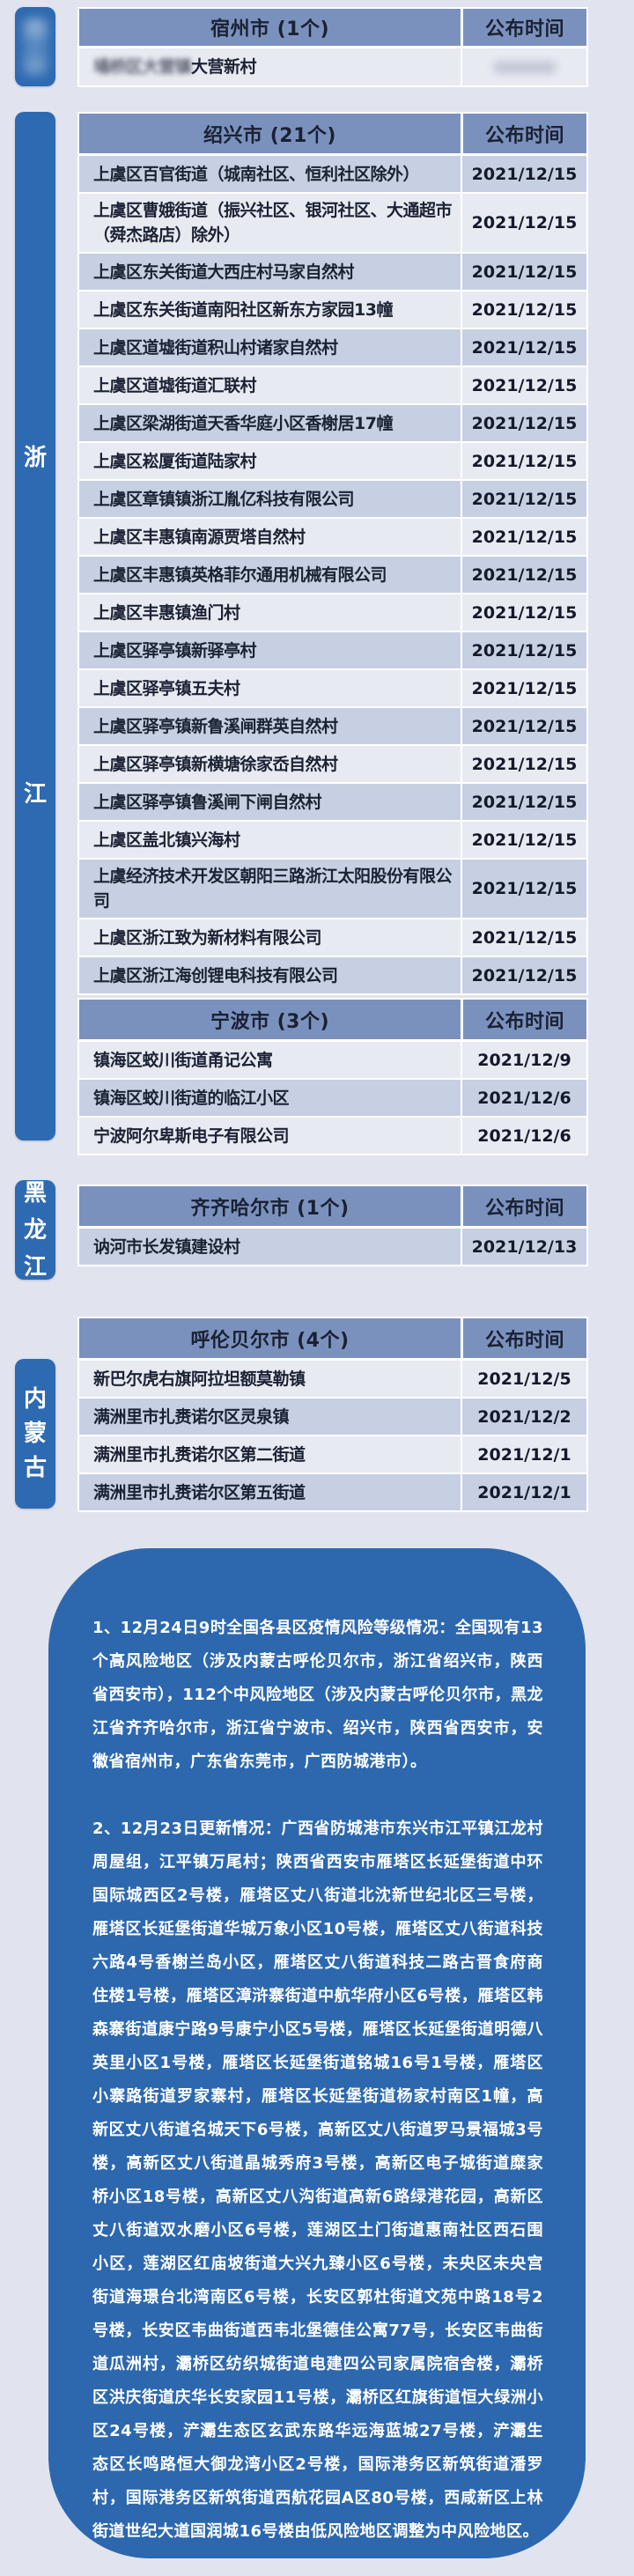  Describe the element at coordinates (256, 174) in the screenshot. I see `area-name-cell: 上虞区百官街道（城南社区、恒利社区除外）` at that location.